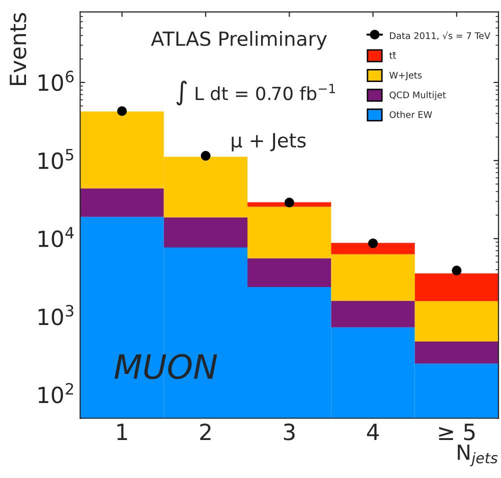 The height and width of the screenshot is (478, 501). Describe the element at coordinates (166, 367) in the screenshot. I see `annotation: MUON` at that location.